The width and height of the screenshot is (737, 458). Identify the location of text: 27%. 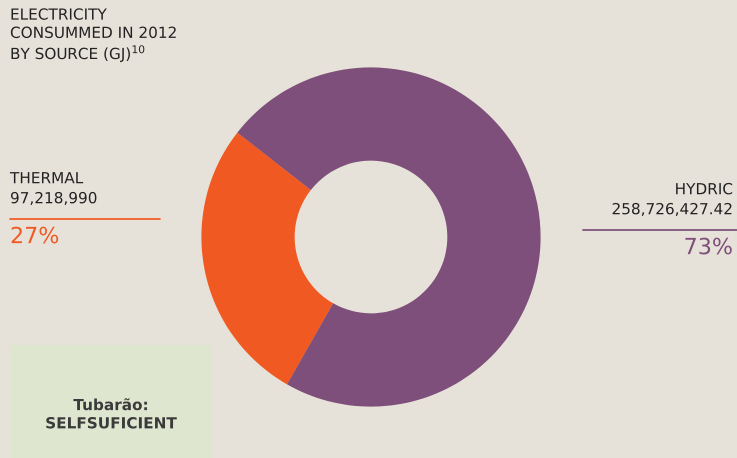
(35, 235).